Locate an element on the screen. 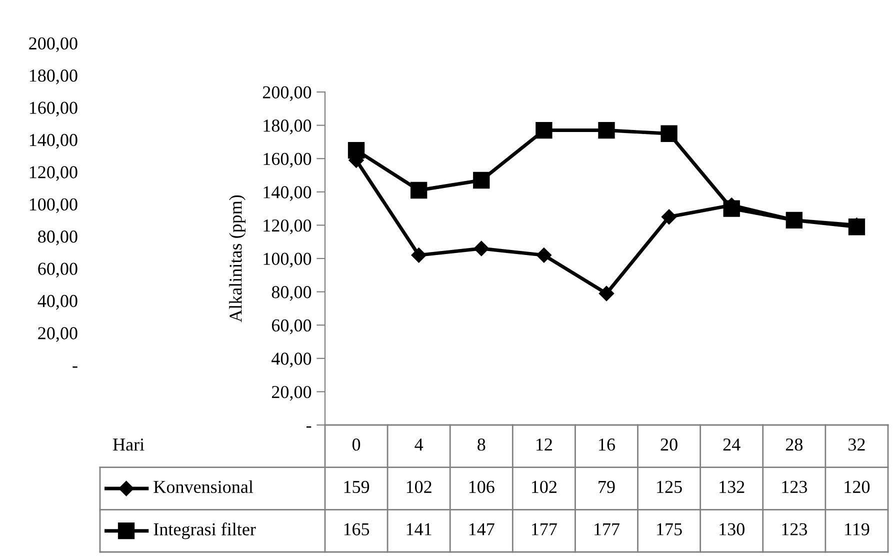 The image size is (893, 559). x-tick-label: 20 is located at coordinates (669, 444).